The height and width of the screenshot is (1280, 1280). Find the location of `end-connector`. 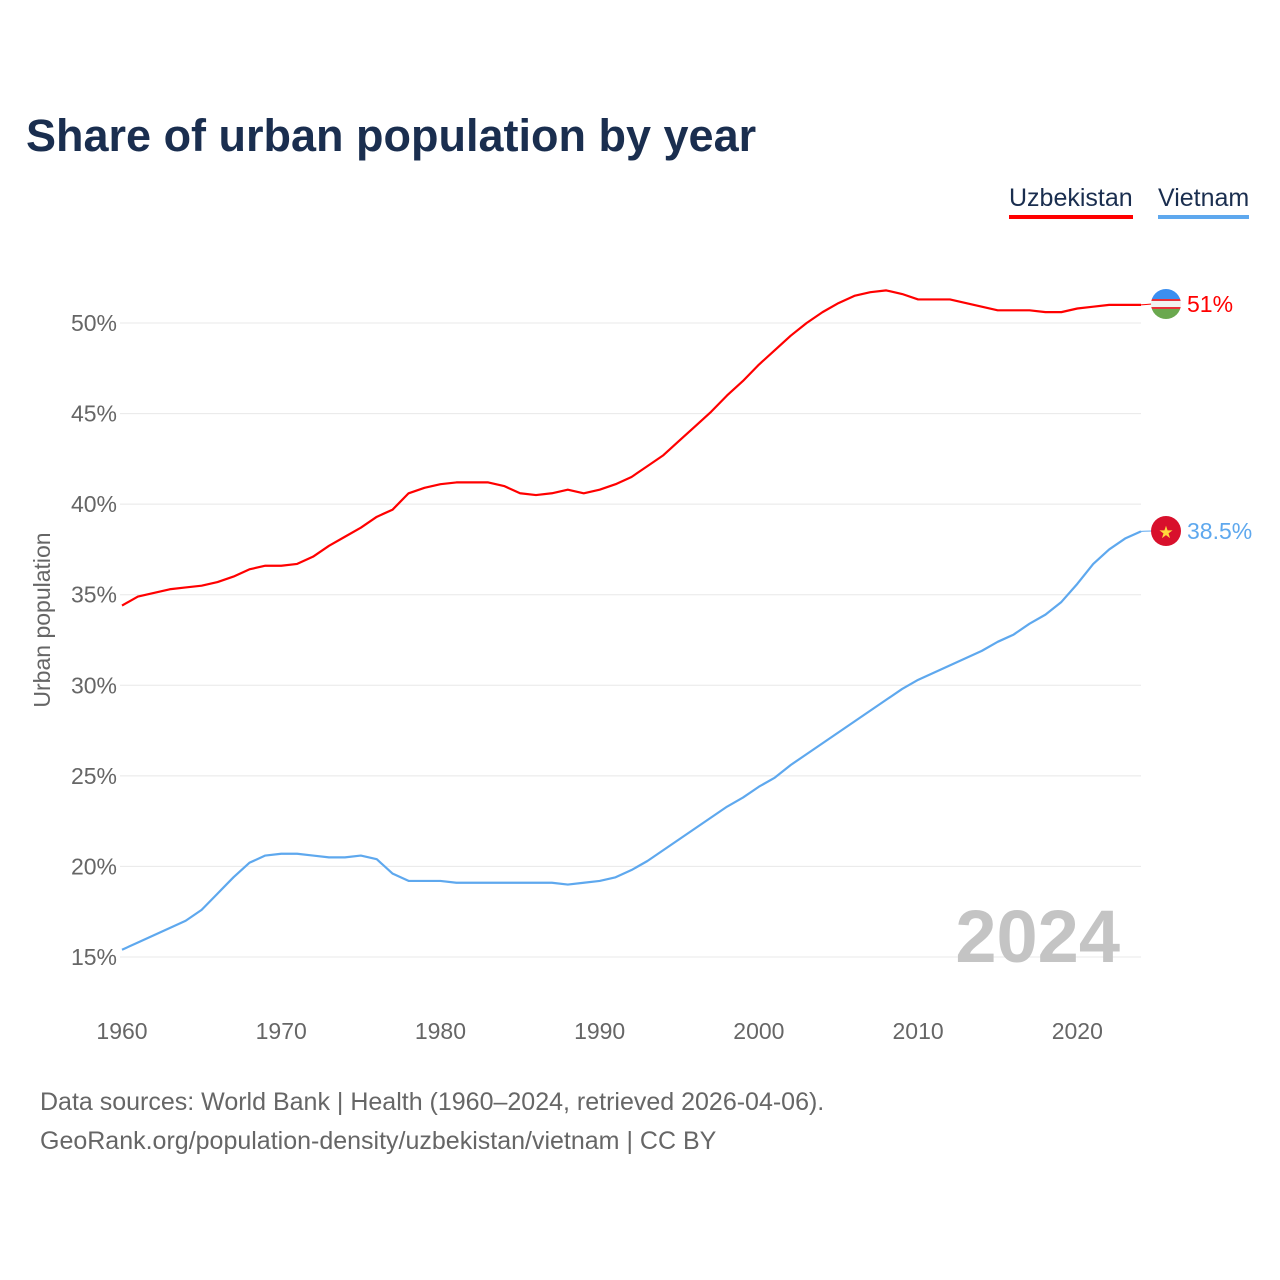

end-connector is located at coordinates (1146, 304).